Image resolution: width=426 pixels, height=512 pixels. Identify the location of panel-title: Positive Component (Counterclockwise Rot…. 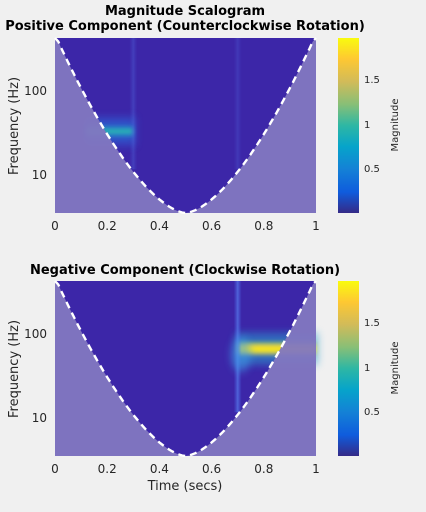
(185, 26).